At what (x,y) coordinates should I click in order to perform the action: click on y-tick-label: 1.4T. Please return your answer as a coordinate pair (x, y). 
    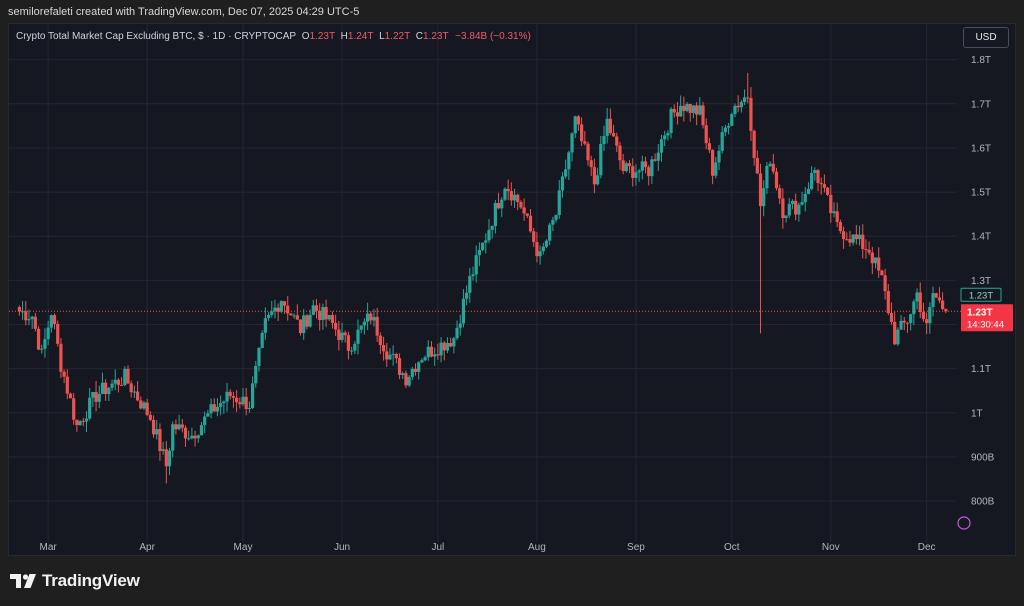
    Looking at the image, I should click on (981, 237).